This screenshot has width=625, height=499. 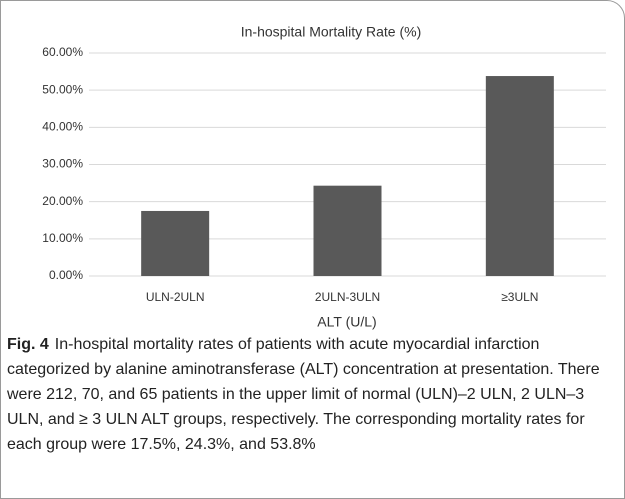 I want to click on caption-label: Fig. 4, so click(x=28, y=344).